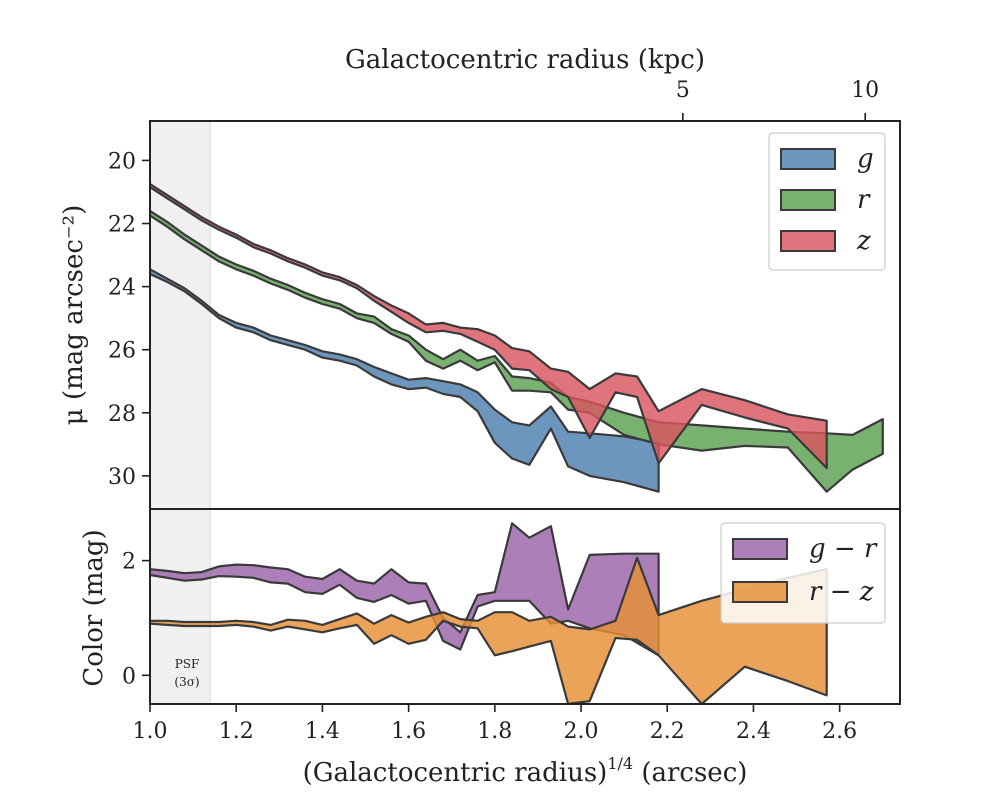  I want to click on legend-label: g, so click(865, 159).